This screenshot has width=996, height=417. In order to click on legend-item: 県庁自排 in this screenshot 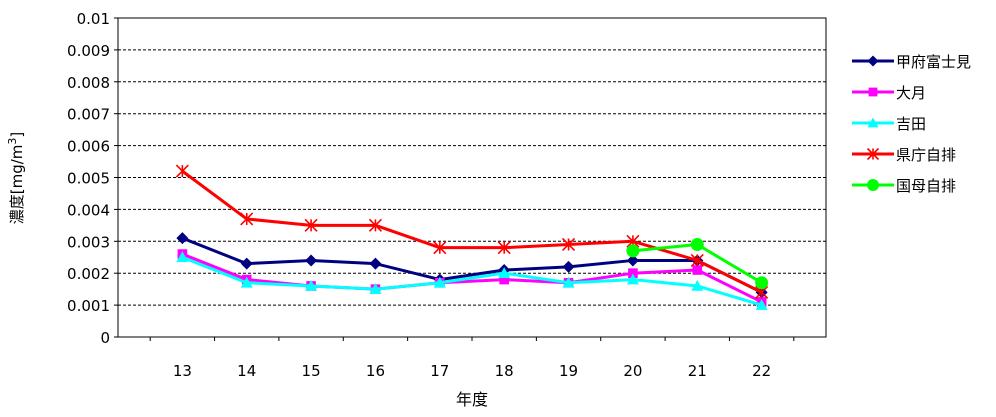, I will do `click(904, 155)`.